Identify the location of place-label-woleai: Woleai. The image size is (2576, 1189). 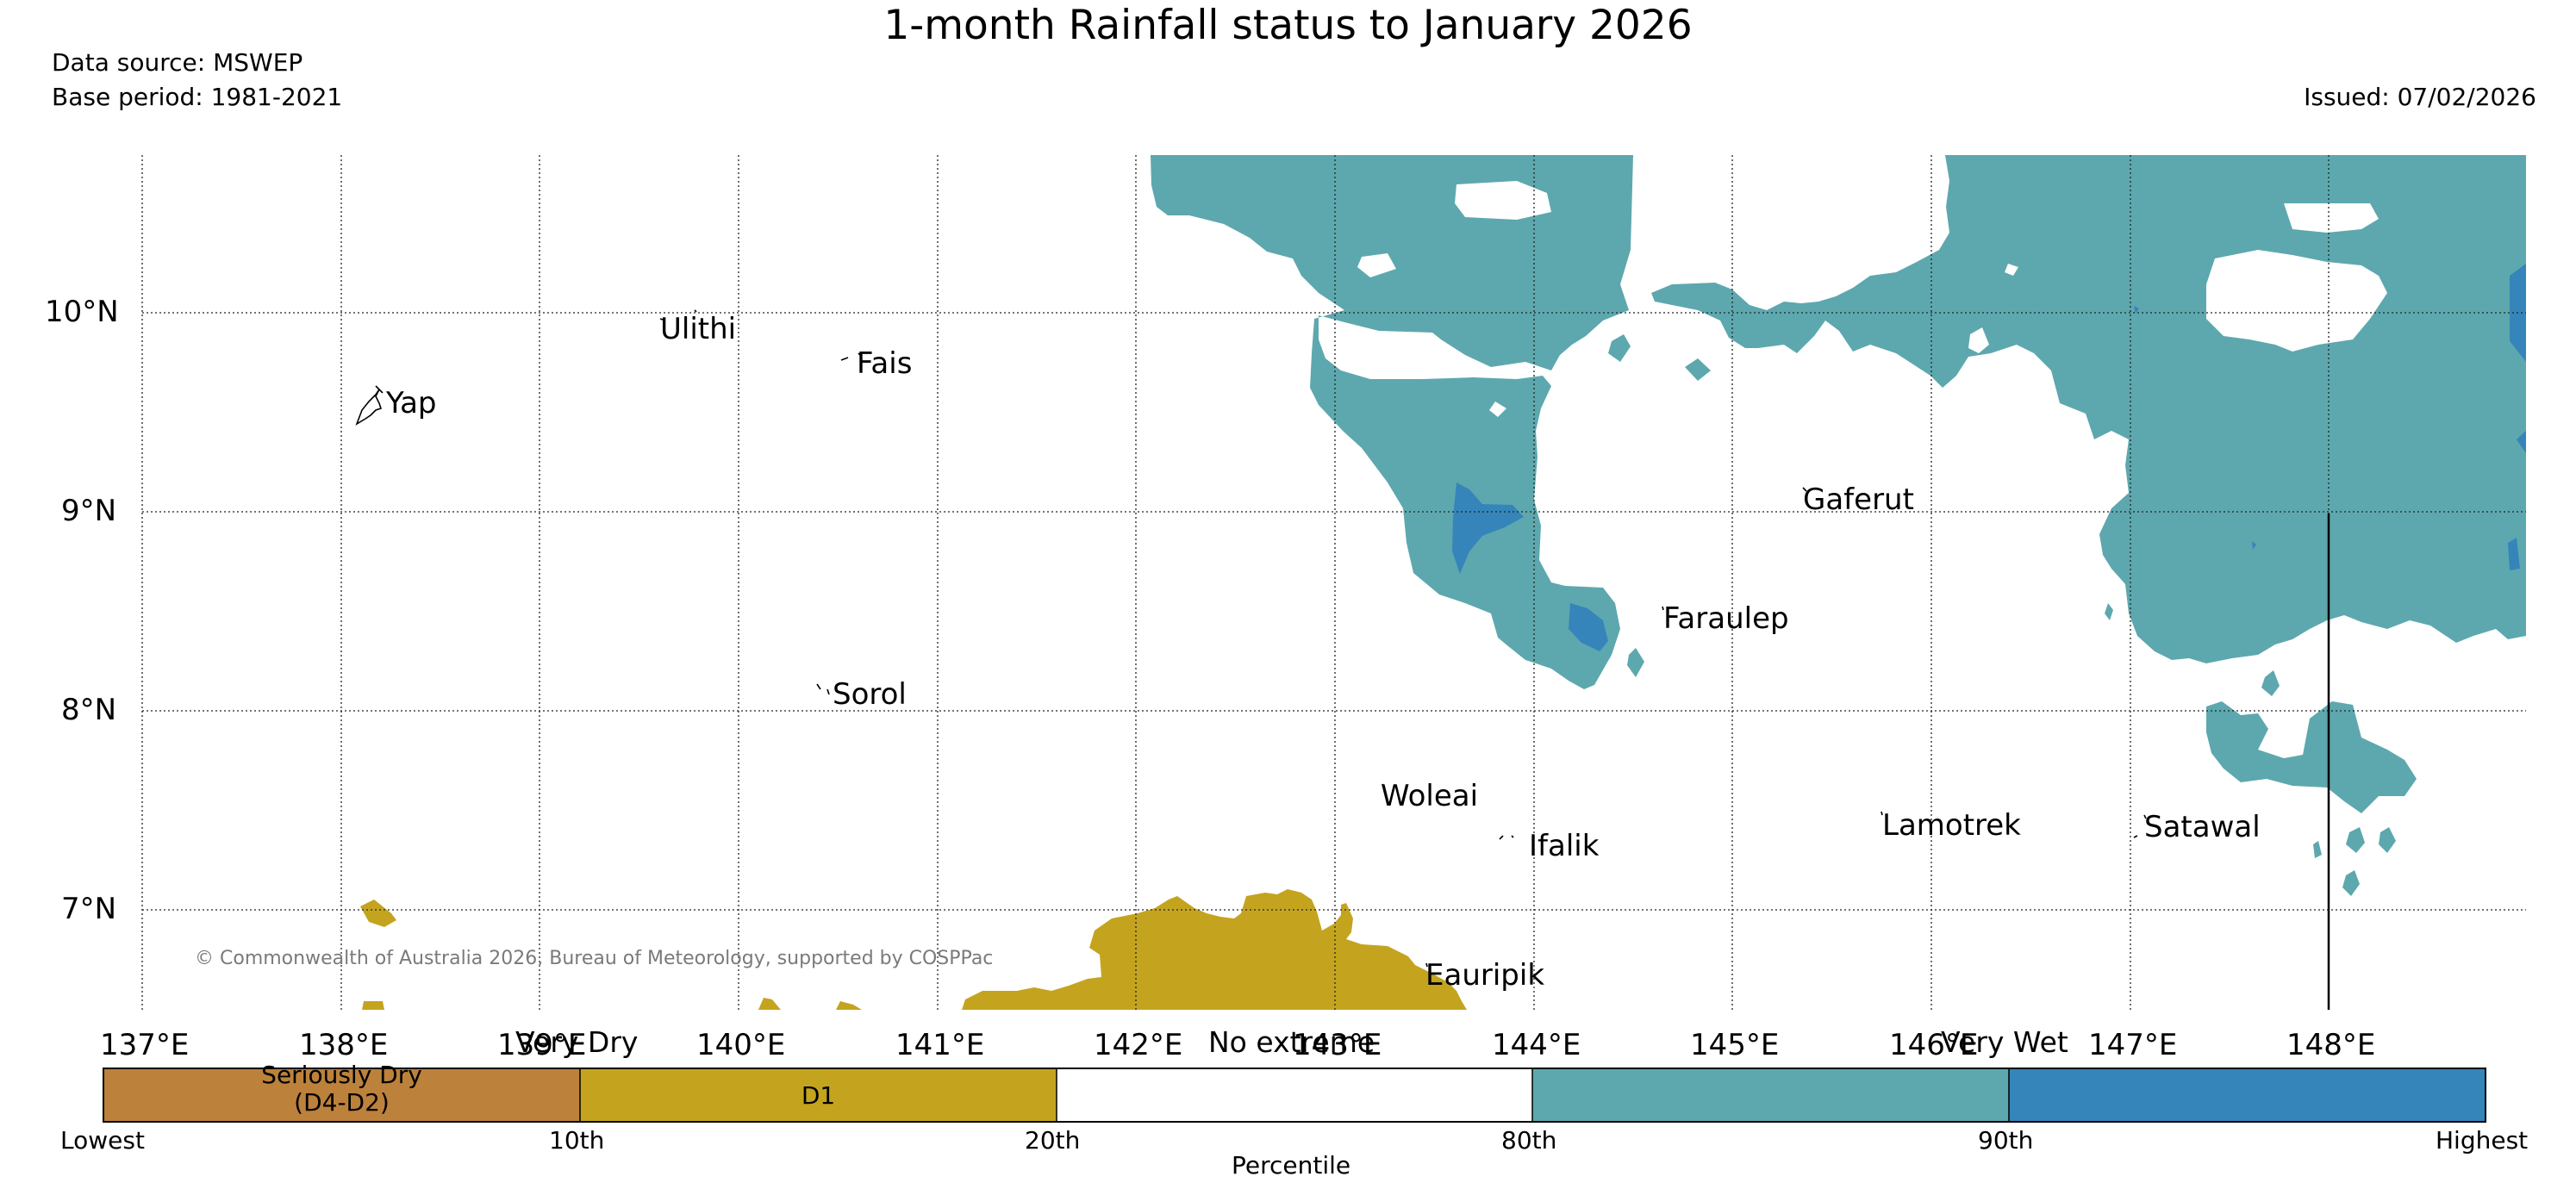
(1430, 796).